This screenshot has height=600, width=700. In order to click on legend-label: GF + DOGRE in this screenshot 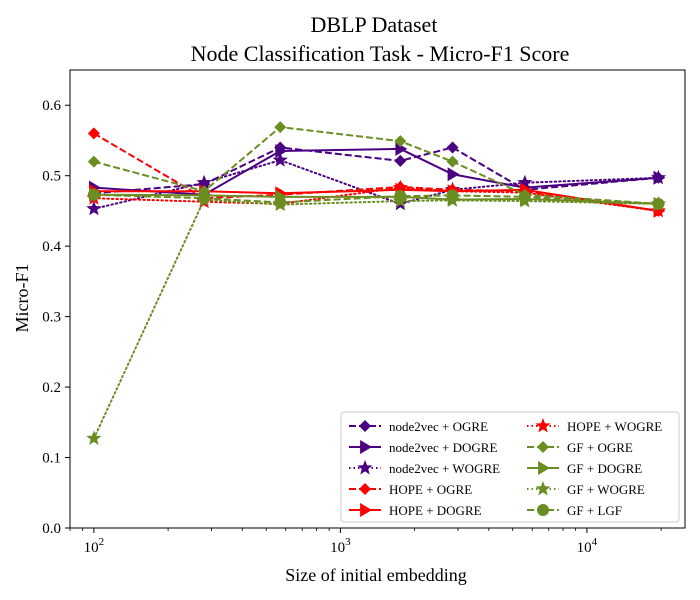, I will do `click(604, 468)`.